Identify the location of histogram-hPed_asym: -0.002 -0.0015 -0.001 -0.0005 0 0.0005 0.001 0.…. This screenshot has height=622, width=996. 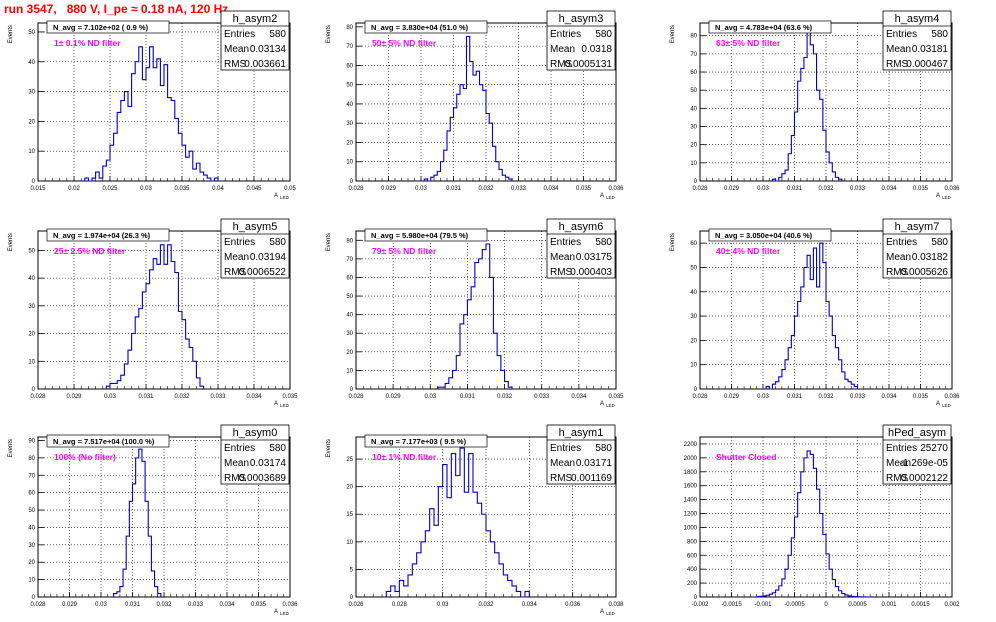
(822, 516).